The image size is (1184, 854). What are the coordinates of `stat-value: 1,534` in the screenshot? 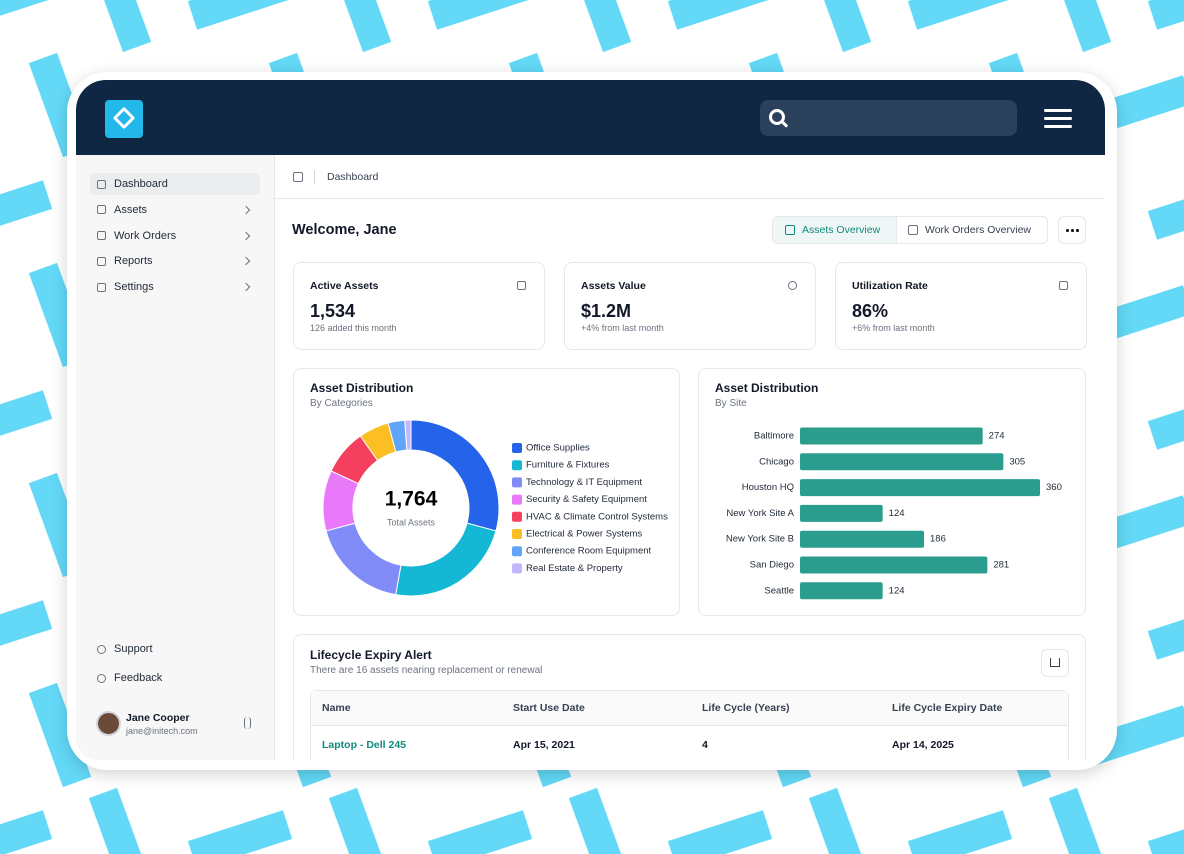 It's located at (333, 311).